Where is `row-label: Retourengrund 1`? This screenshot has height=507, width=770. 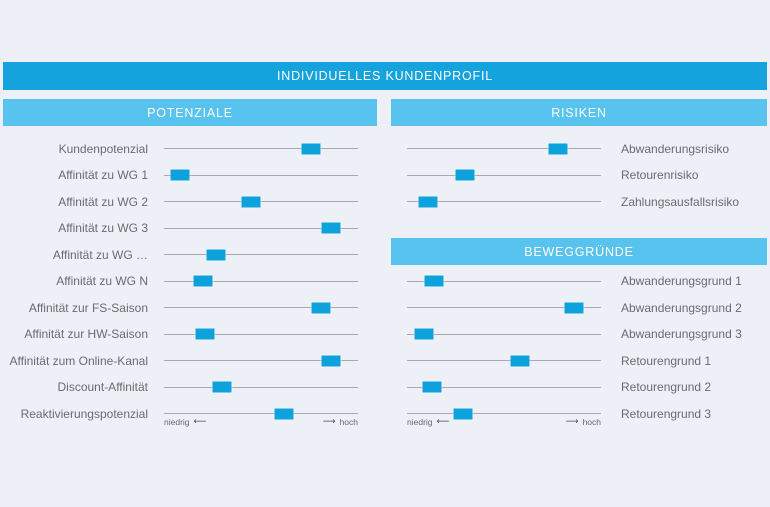
row-label: Retourengrund 1 is located at coordinates (666, 360).